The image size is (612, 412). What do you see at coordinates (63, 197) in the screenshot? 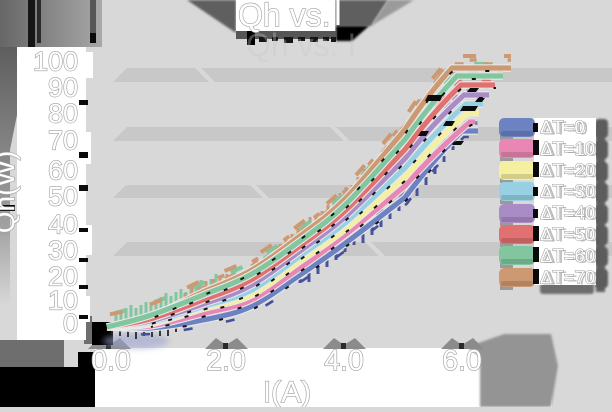
I see `svg-text: 50` at bounding box center [63, 197].